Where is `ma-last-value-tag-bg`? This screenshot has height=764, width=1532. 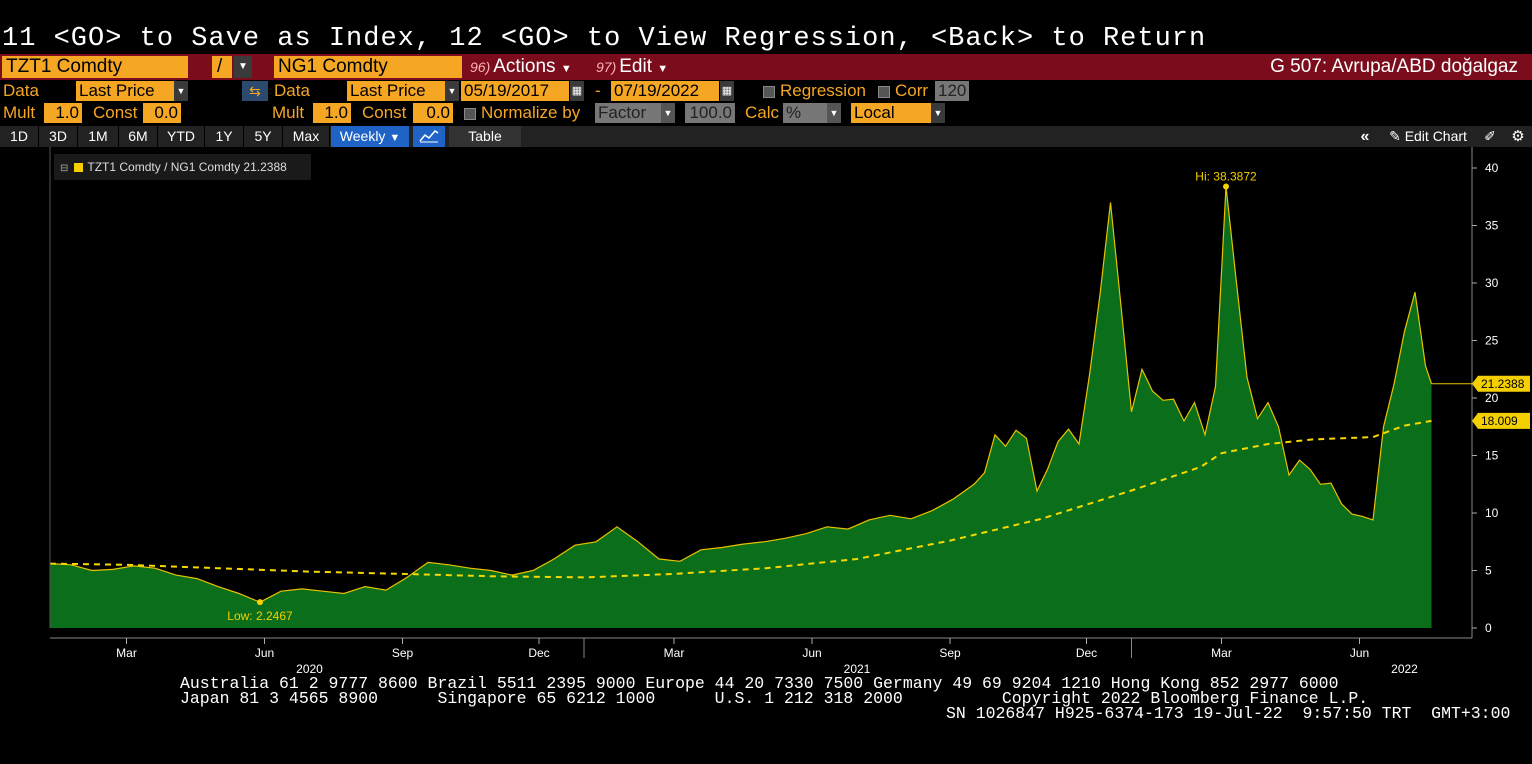 ma-last-value-tag-bg is located at coordinates (1501, 420).